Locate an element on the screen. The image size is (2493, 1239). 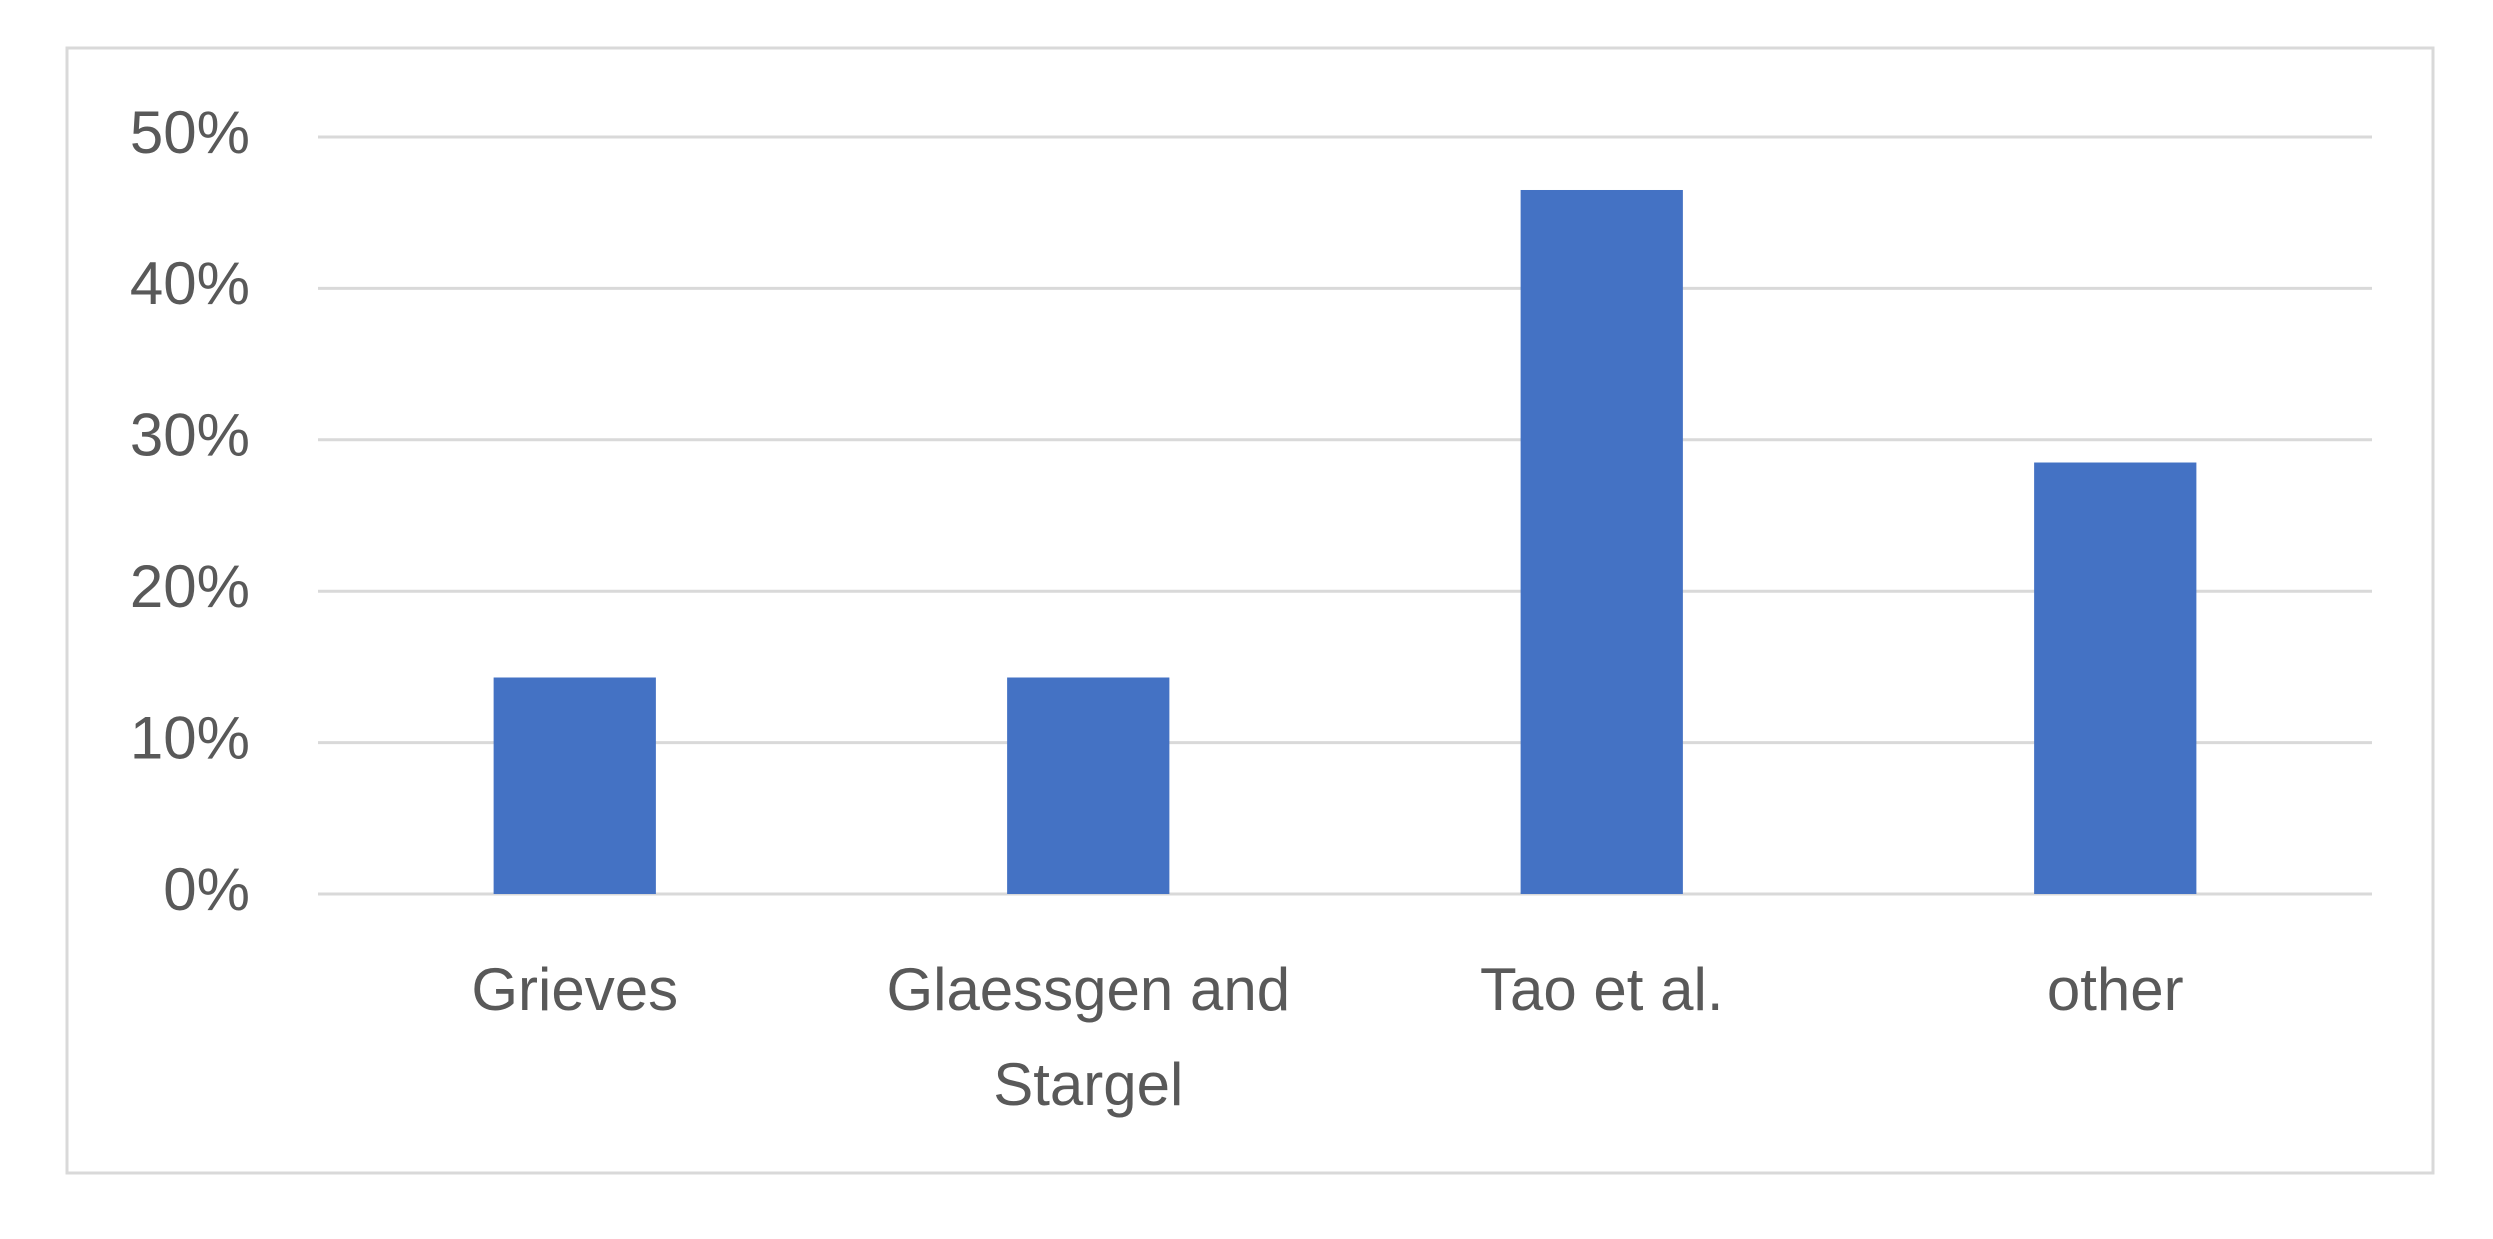
x-tick-label: Tao et al. is located at coordinates (1602, 989).